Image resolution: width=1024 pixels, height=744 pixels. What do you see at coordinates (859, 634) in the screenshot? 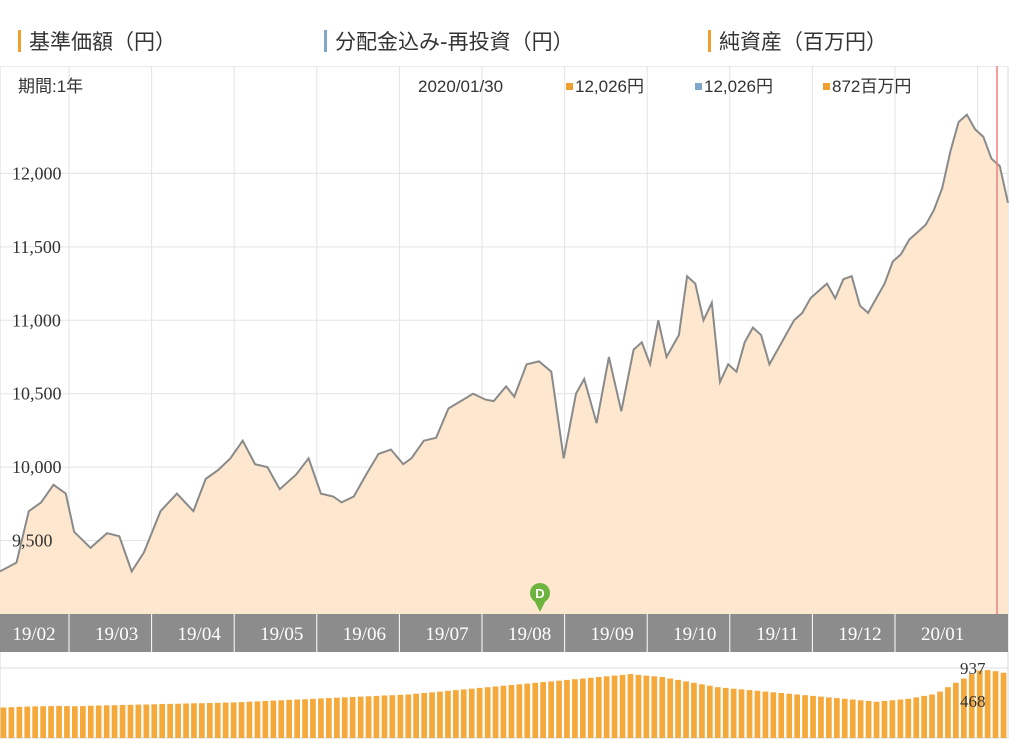
I see `x-tick-label: 19/12` at bounding box center [859, 634].